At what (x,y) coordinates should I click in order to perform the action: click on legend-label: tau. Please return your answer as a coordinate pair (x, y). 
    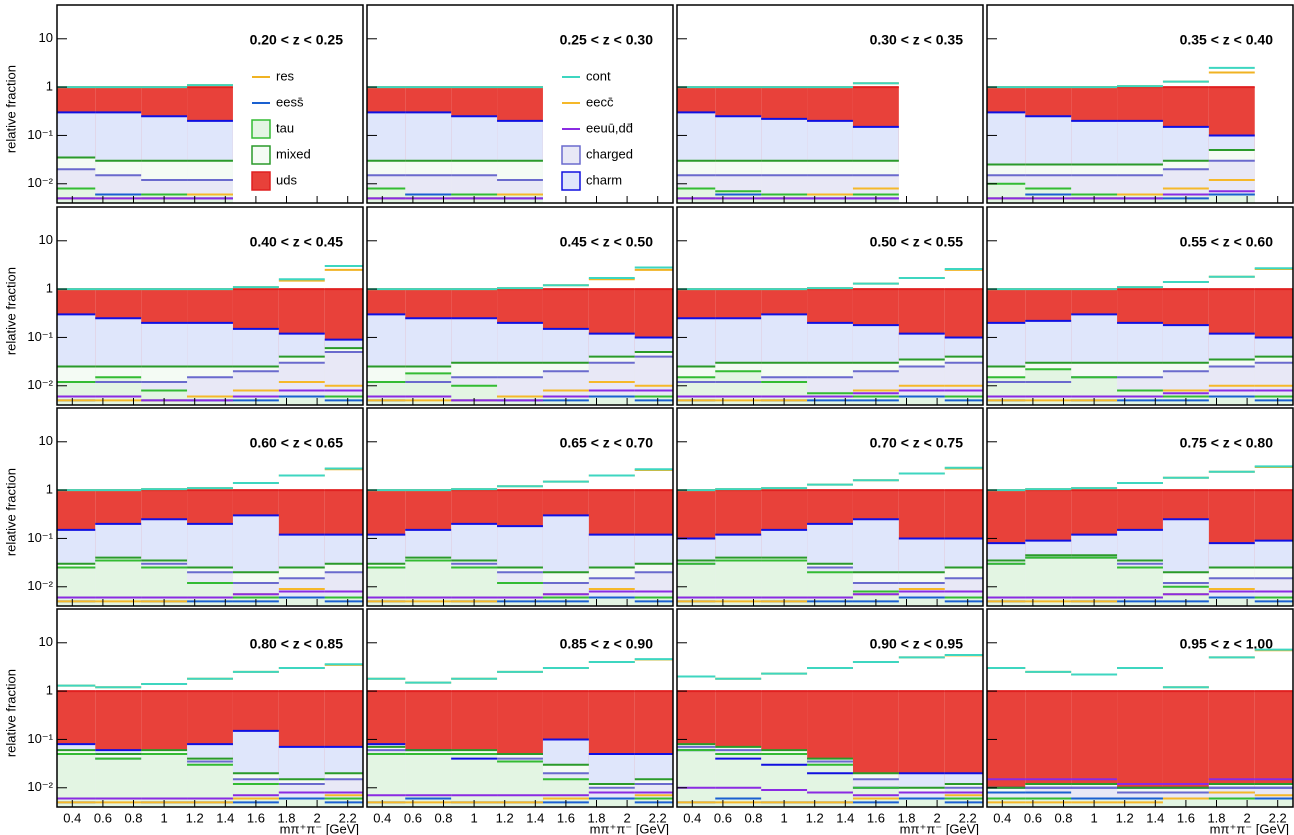
    Looking at the image, I should click on (285, 127).